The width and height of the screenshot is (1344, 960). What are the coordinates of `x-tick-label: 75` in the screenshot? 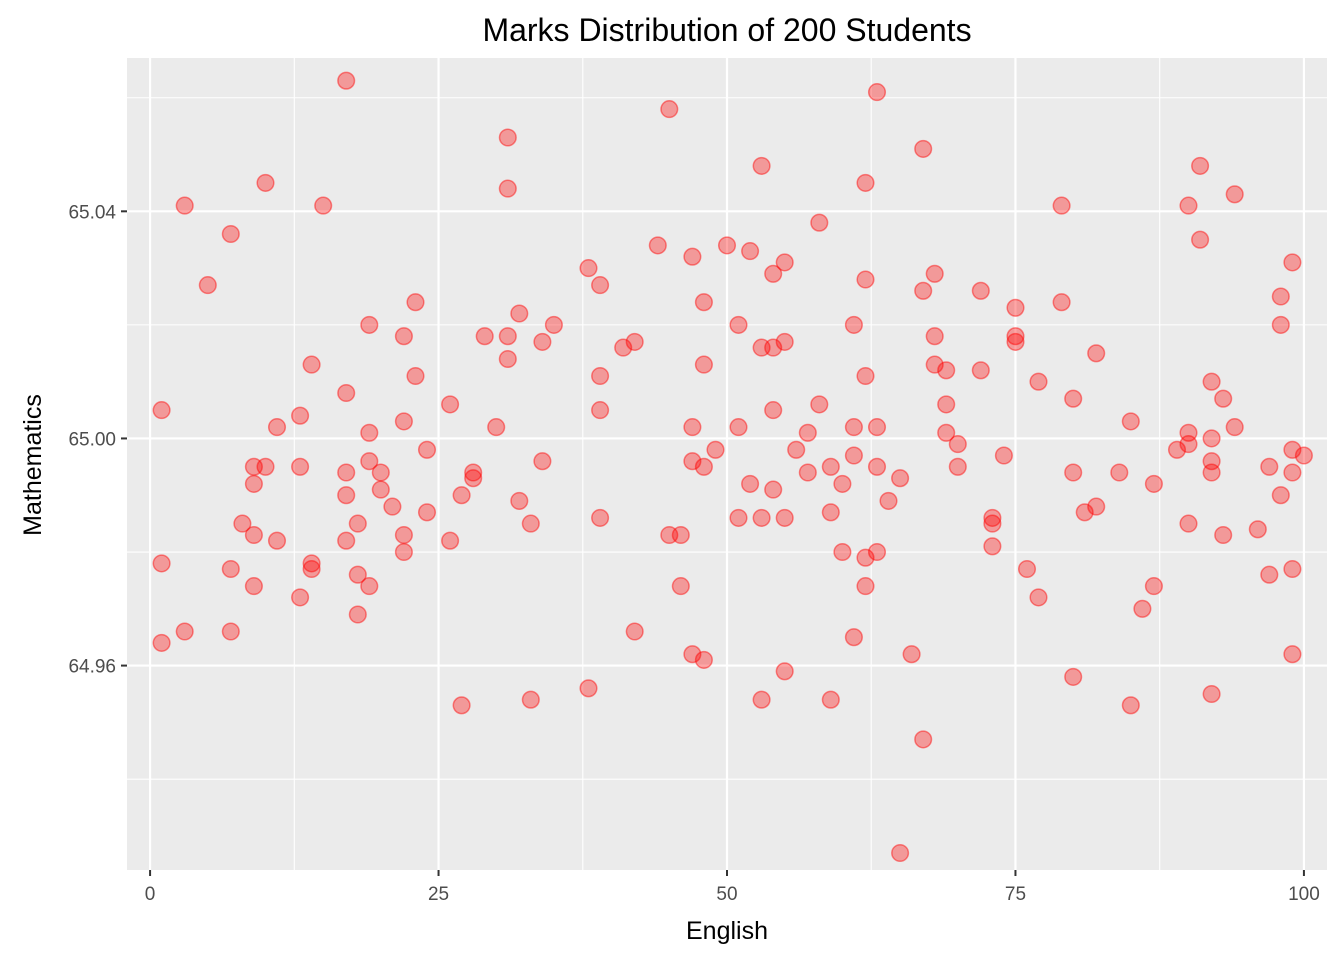 It's located at (1015, 894).